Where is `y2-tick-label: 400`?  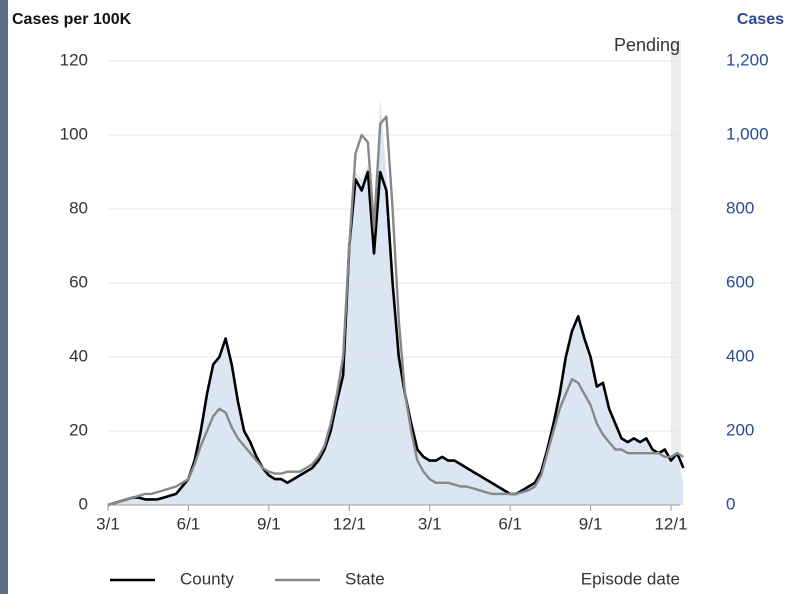
y2-tick-label: 400 is located at coordinates (740, 355).